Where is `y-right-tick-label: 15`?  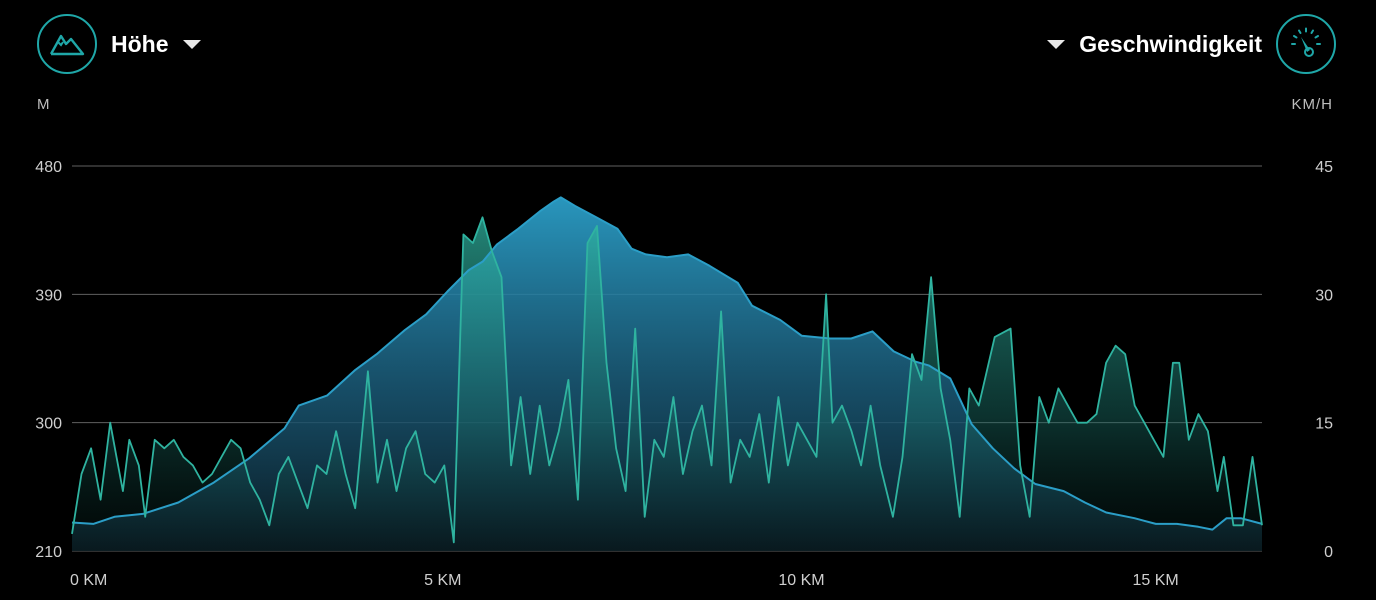 y-right-tick-label: 15 is located at coordinates (1324, 424).